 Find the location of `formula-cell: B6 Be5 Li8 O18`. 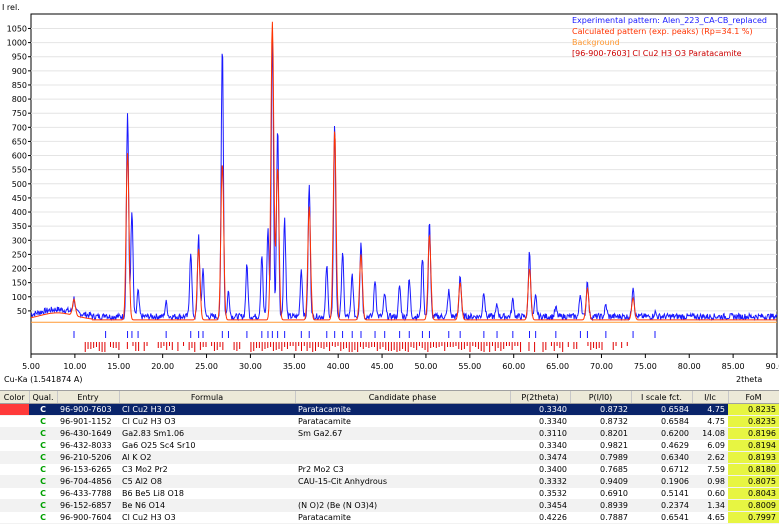

formula-cell: B6 Be5 Li8 O18 is located at coordinates (207, 493).